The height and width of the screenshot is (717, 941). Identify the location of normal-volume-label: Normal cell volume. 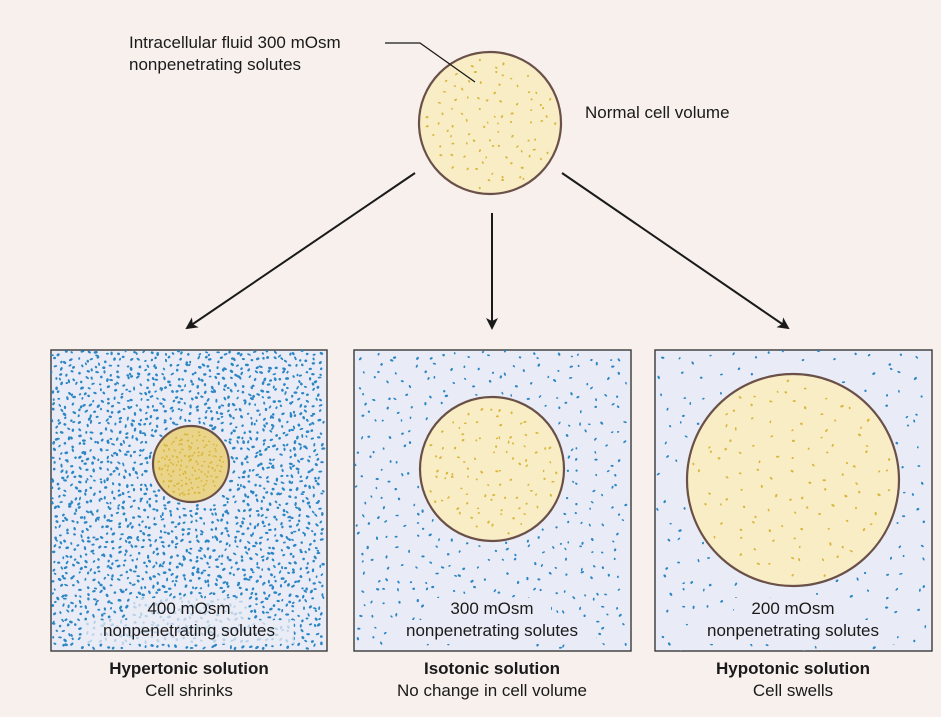
(657, 112).